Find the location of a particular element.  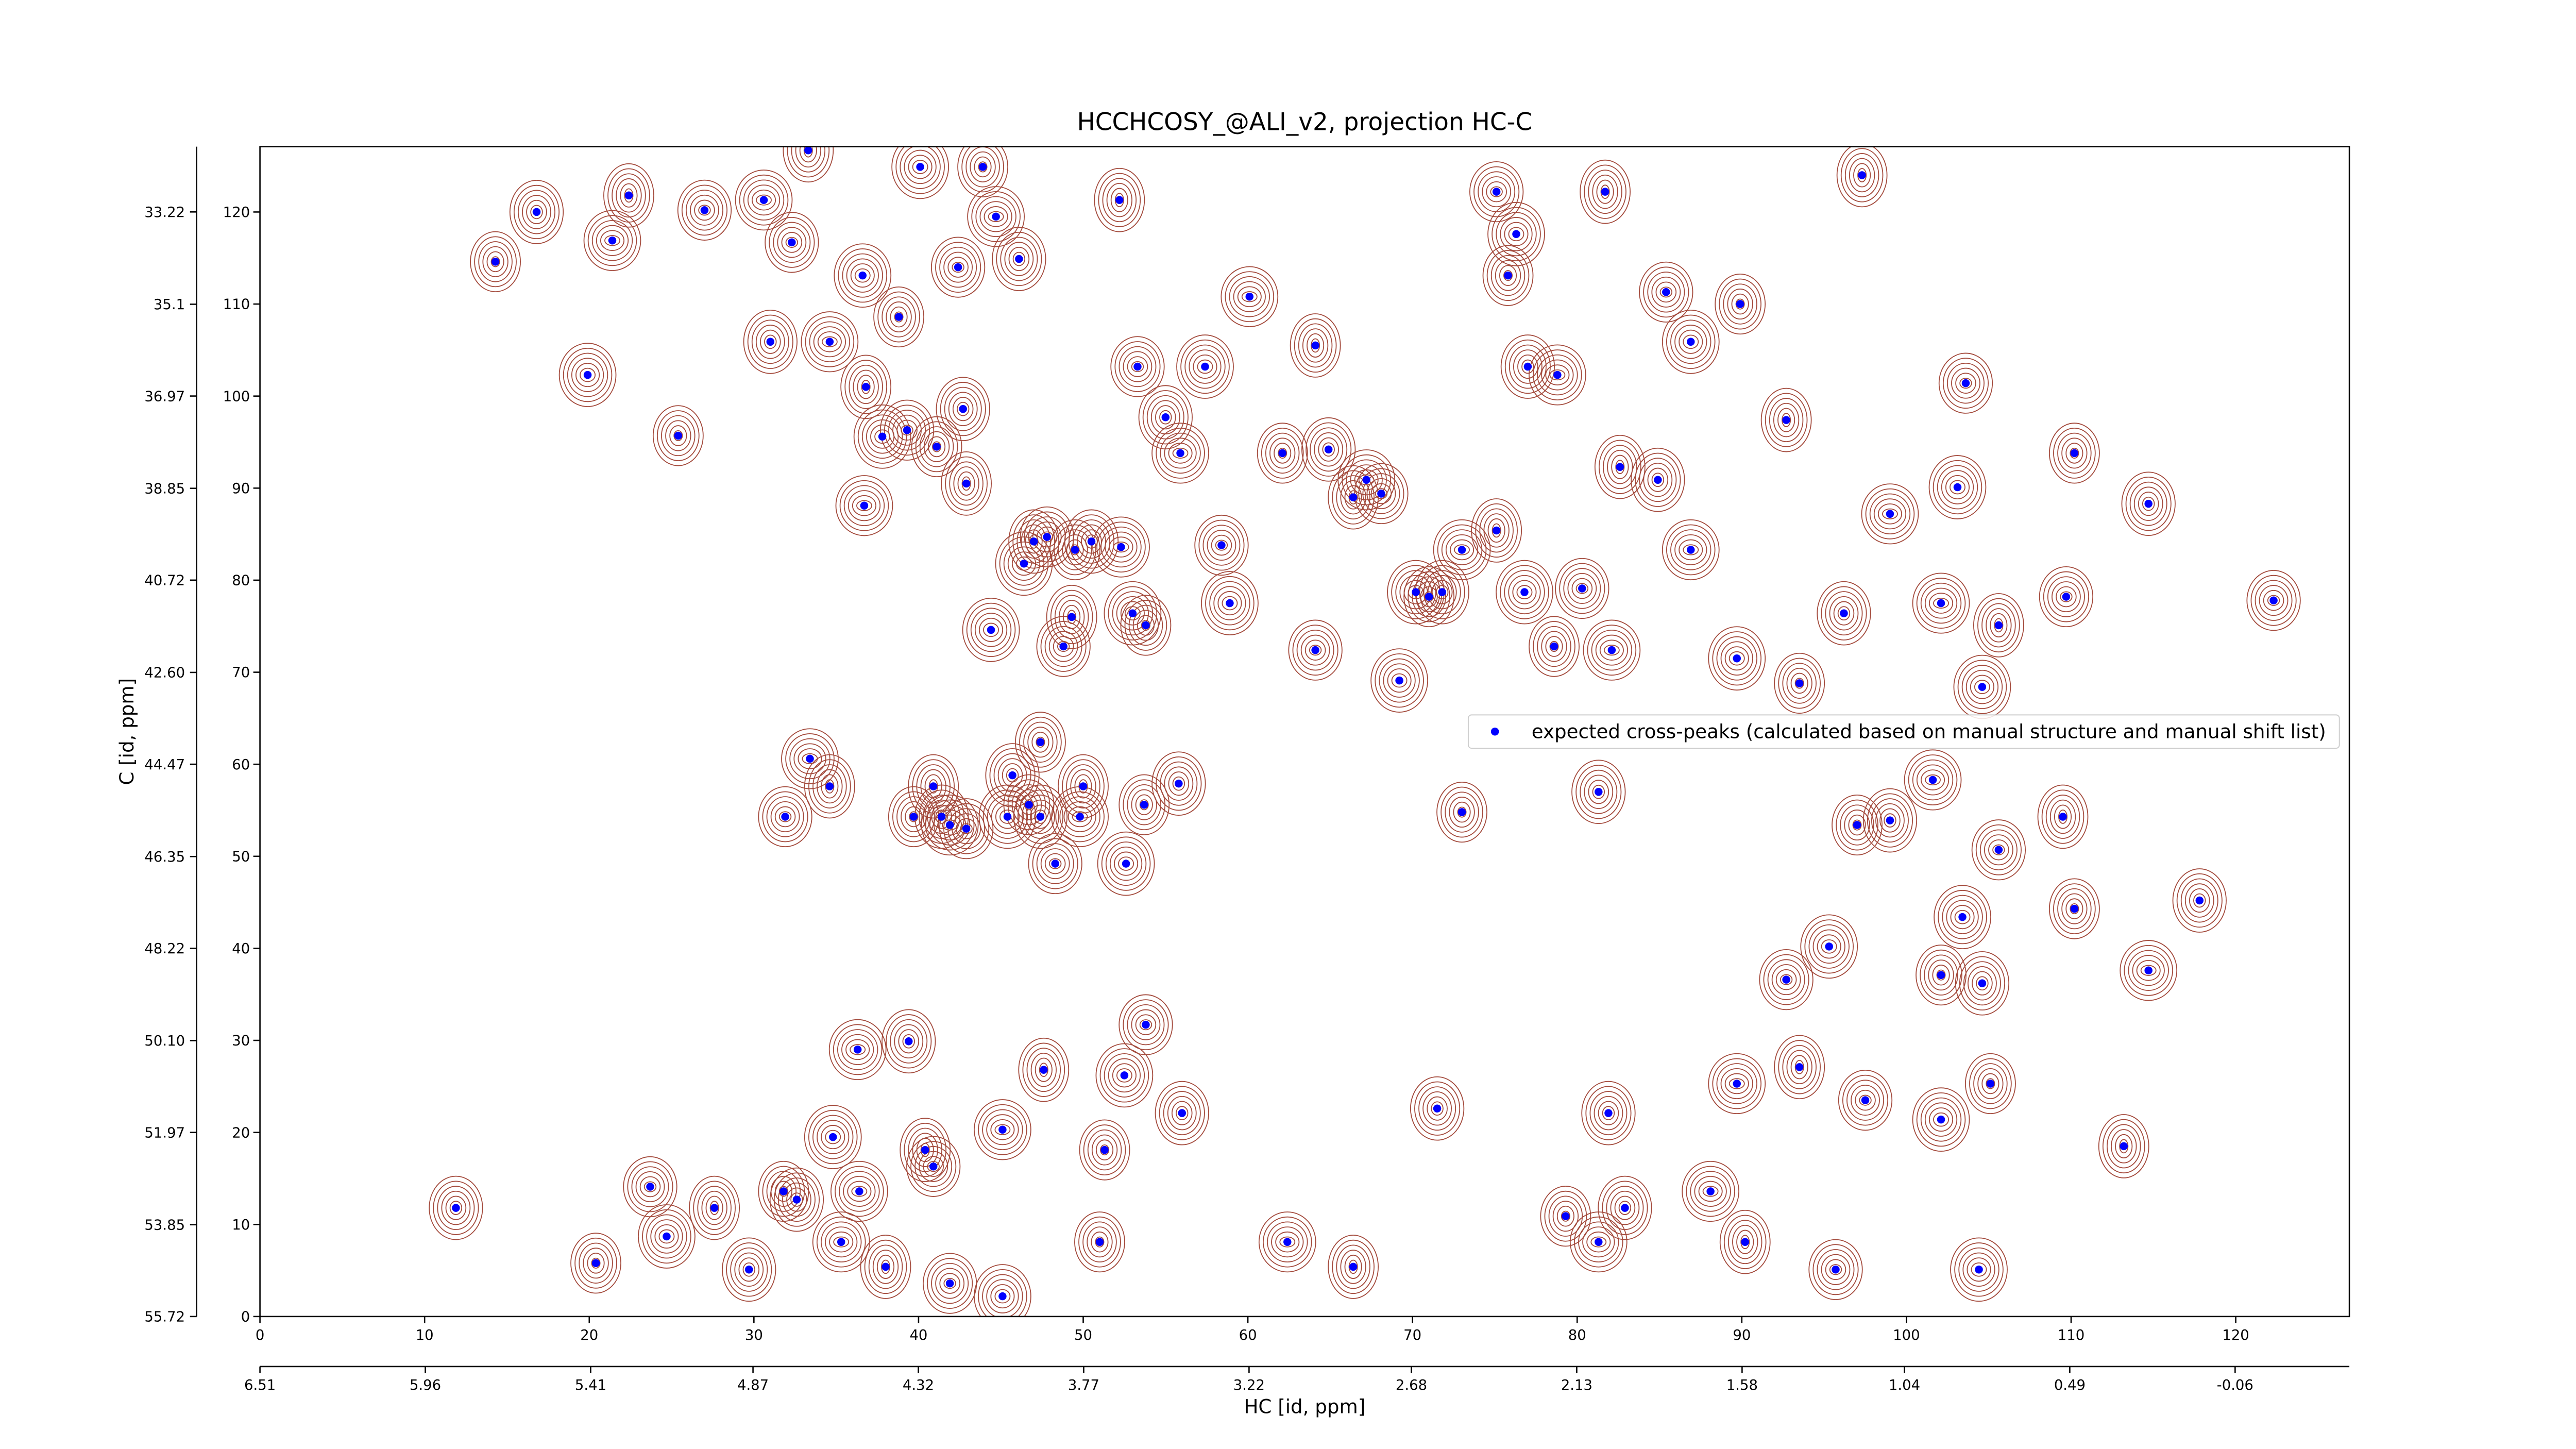

x-axis-label: HC [id, ppm] is located at coordinates (1304, 1406).